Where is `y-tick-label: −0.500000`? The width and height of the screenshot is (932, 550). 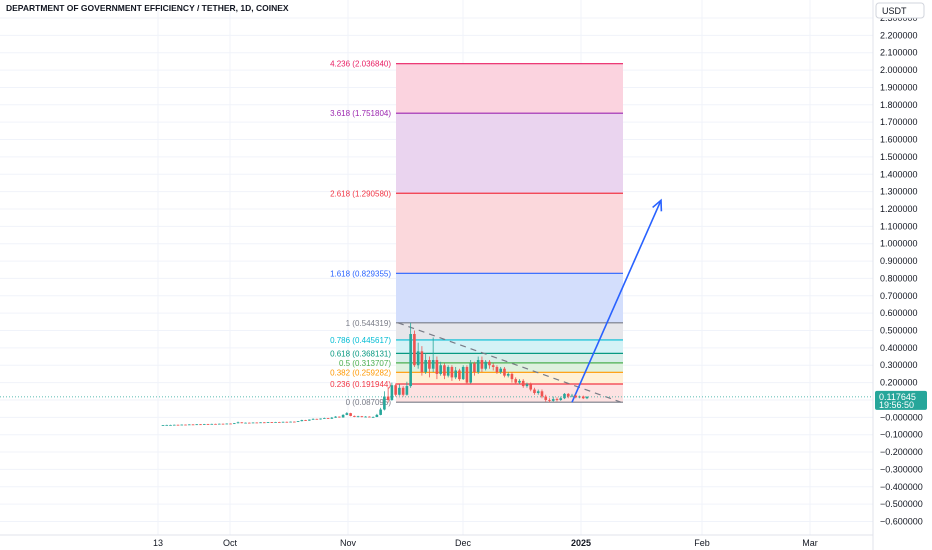 y-tick-label: −0.500000 is located at coordinates (901, 504).